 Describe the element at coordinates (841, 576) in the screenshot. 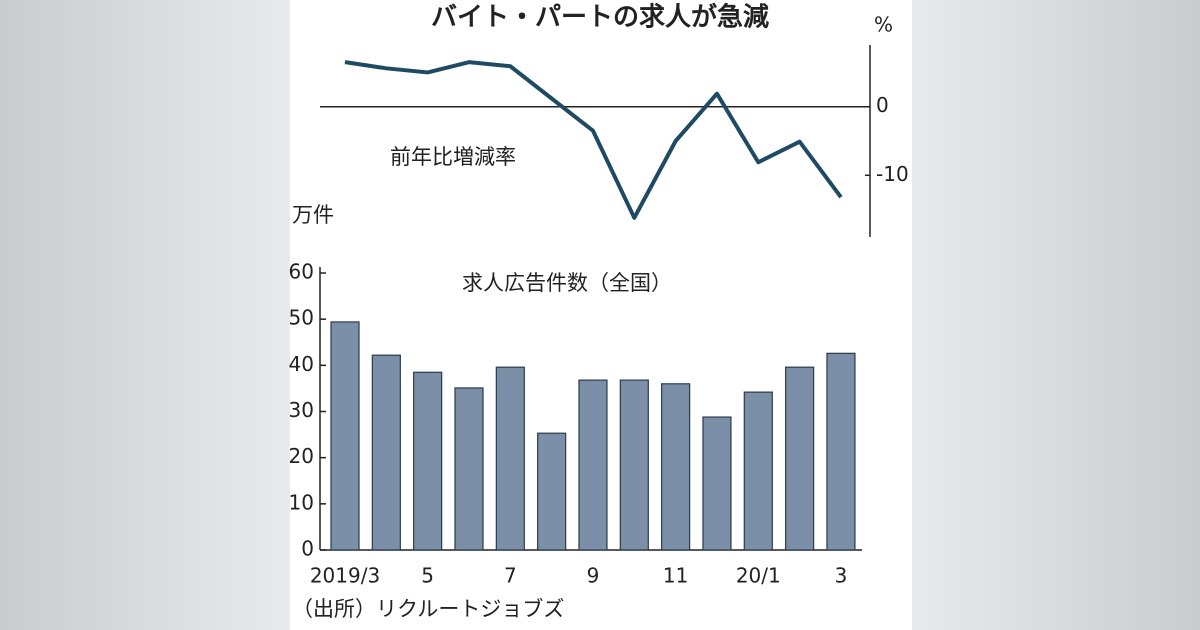

I see `x-tick-label: 3` at that location.